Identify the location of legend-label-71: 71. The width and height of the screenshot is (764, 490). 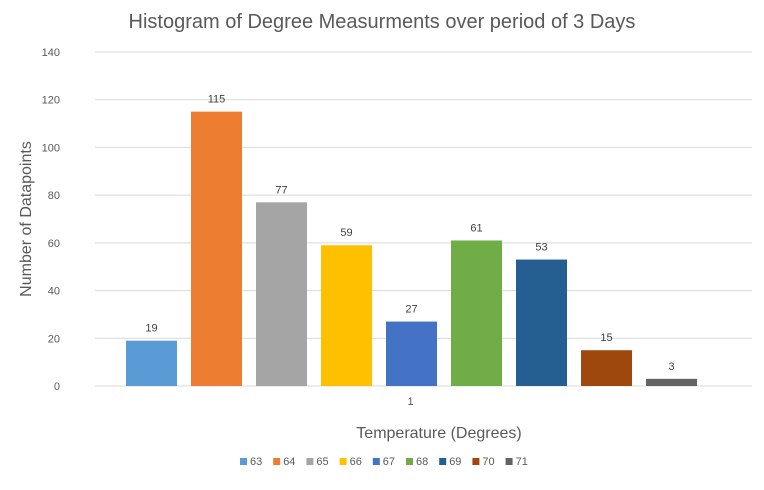
(522, 462).